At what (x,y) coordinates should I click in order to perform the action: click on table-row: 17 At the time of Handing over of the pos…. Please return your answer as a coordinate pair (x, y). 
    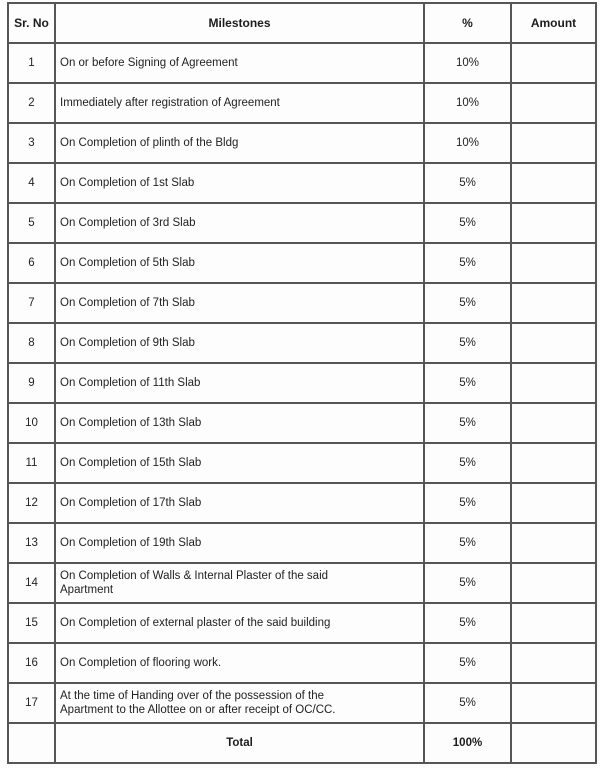
    Looking at the image, I should click on (302, 703).